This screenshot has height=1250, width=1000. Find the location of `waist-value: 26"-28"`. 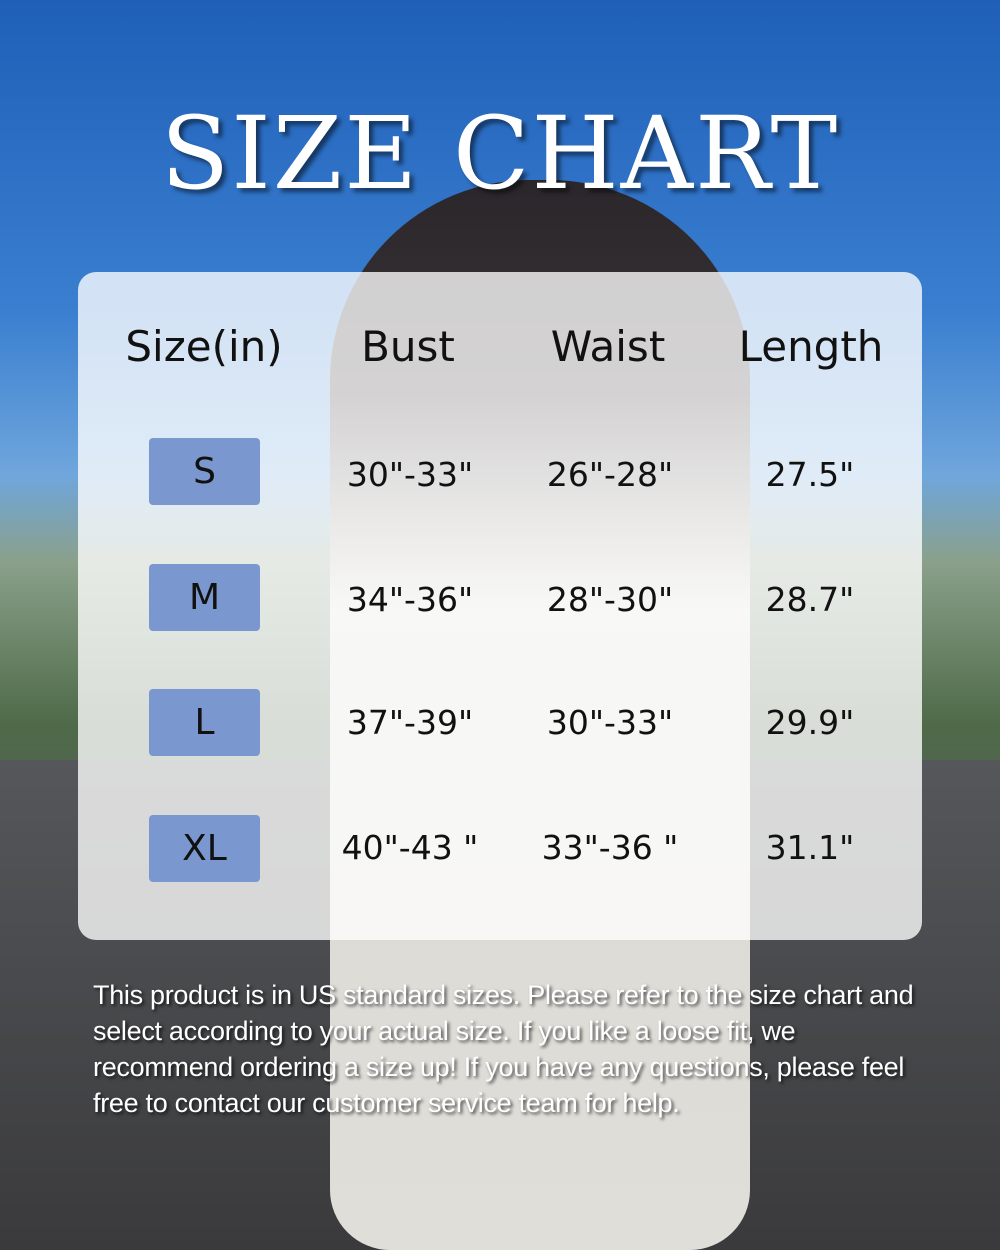

waist-value: 26"-28" is located at coordinates (610, 474).